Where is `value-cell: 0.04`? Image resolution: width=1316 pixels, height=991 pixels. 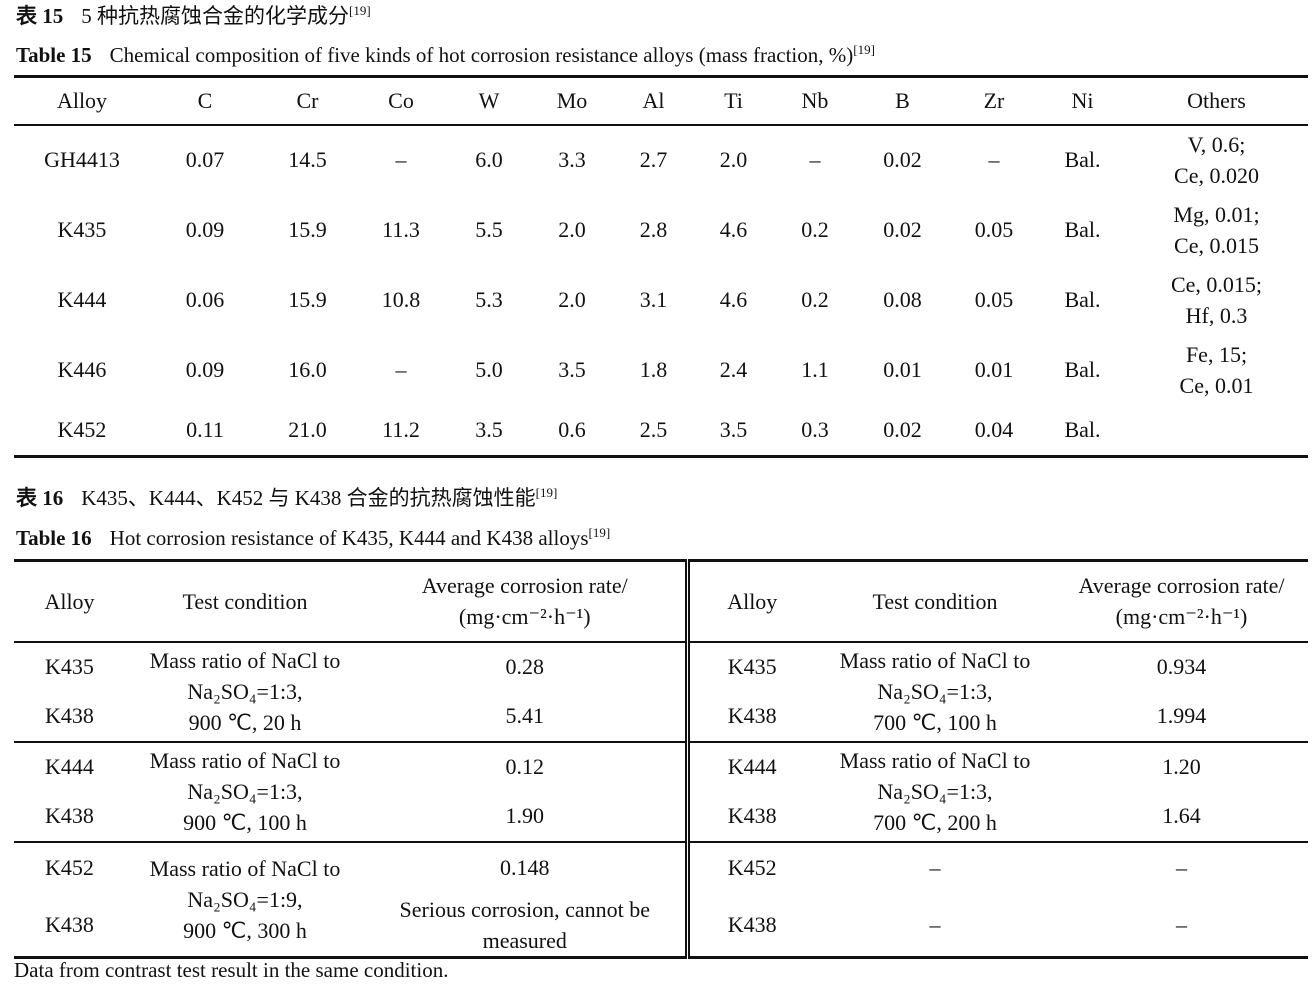 value-cell: 0.04 is located at coordinates (994, 429).